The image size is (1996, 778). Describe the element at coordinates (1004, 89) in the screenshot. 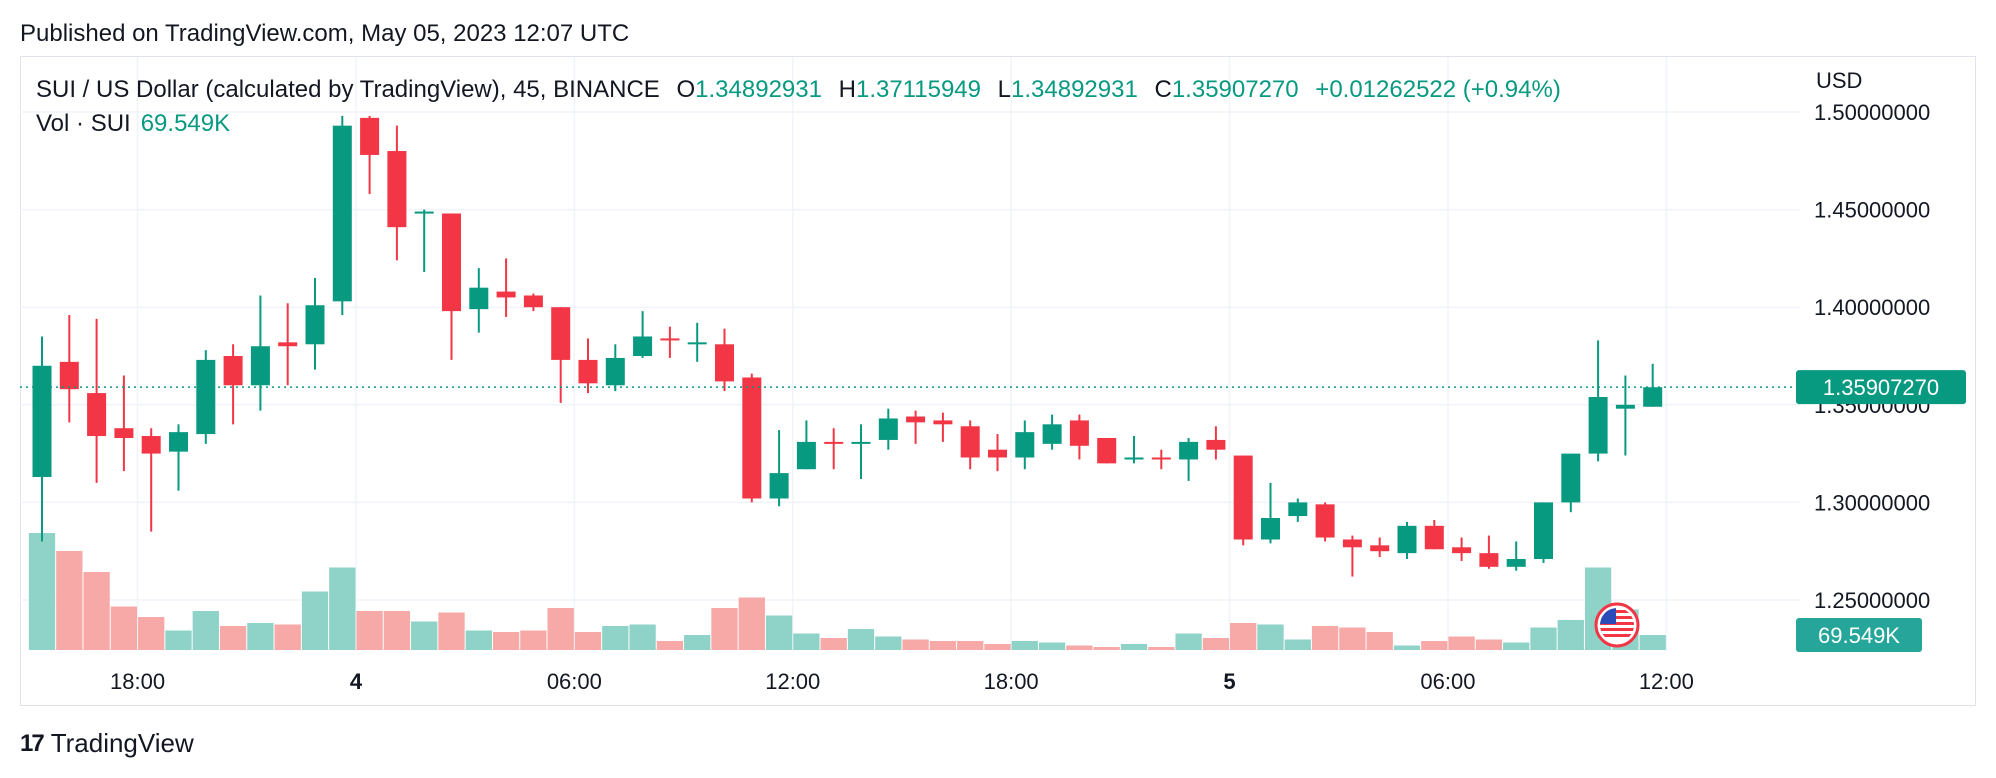

I see `low-label: L` at that location.